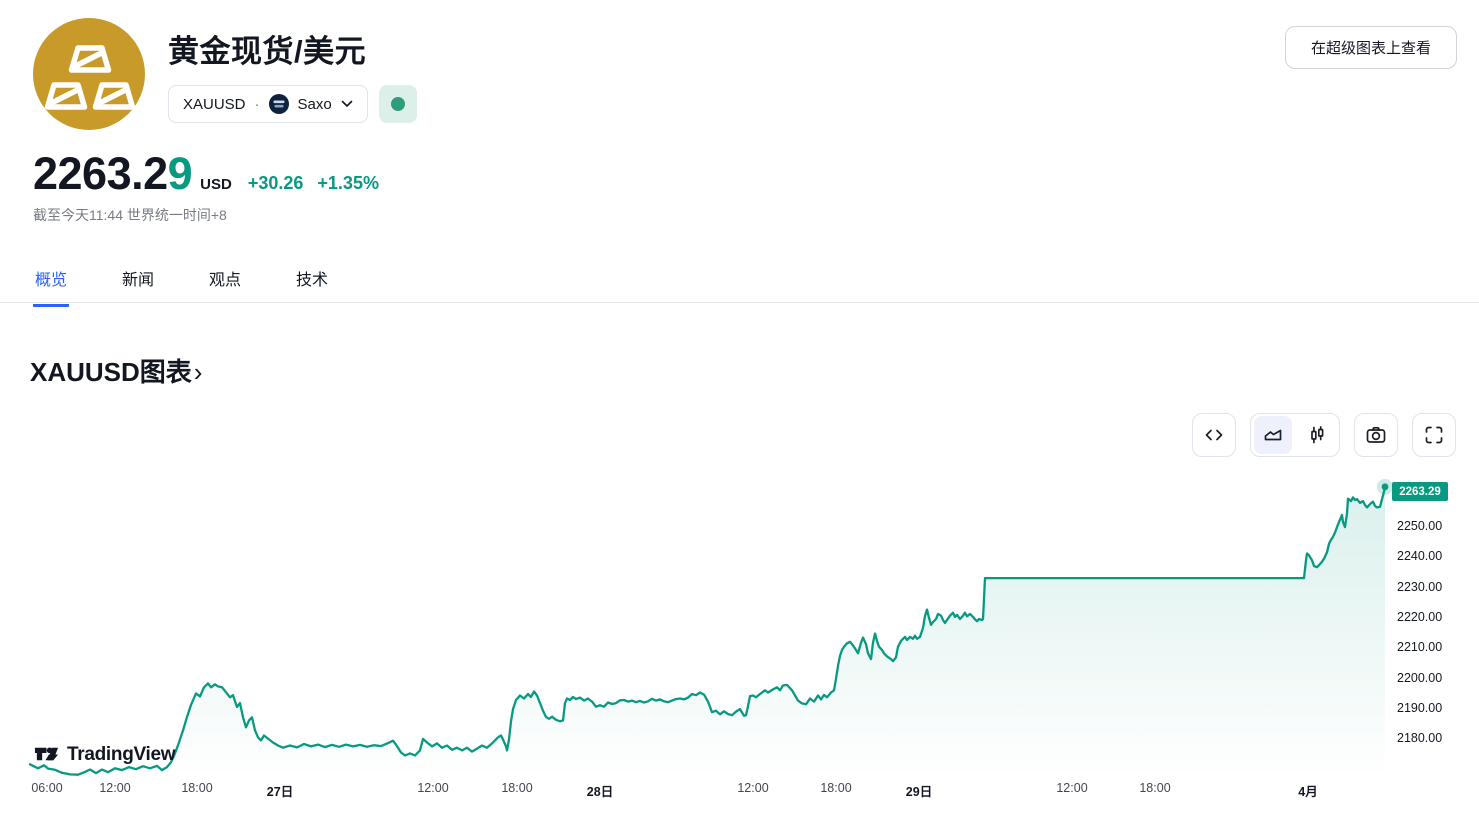 The width and height of the screenshot is (1479, 817). What do you see at coordinates (348, 183) in the screenshot?
I see `change-percent: +1.35%` at bounding box center [348, 183].